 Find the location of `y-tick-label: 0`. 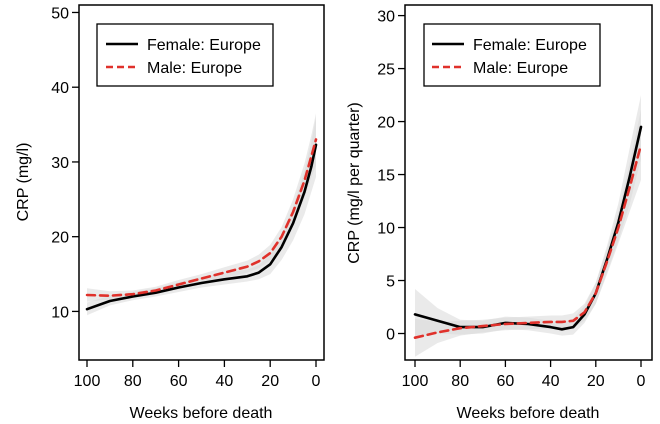

y-tick-label: 0 is located at coordinates (390, 335).